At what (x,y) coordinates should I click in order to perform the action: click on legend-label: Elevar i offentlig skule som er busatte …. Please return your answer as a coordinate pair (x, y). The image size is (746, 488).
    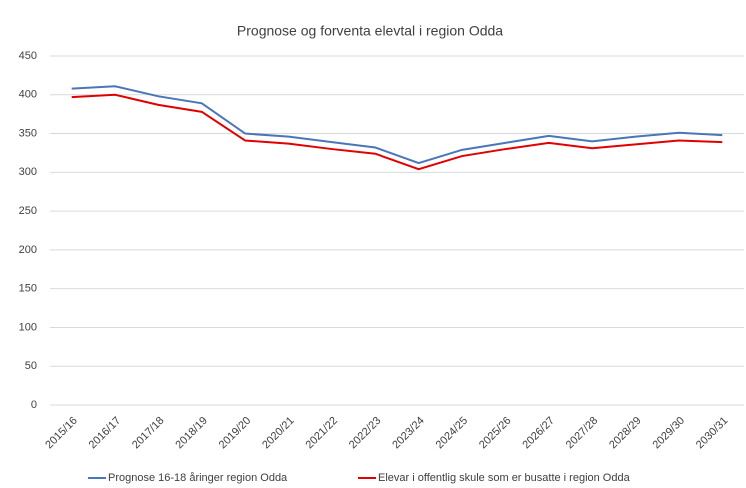
    Looking at the image, I should click on (504, 478).